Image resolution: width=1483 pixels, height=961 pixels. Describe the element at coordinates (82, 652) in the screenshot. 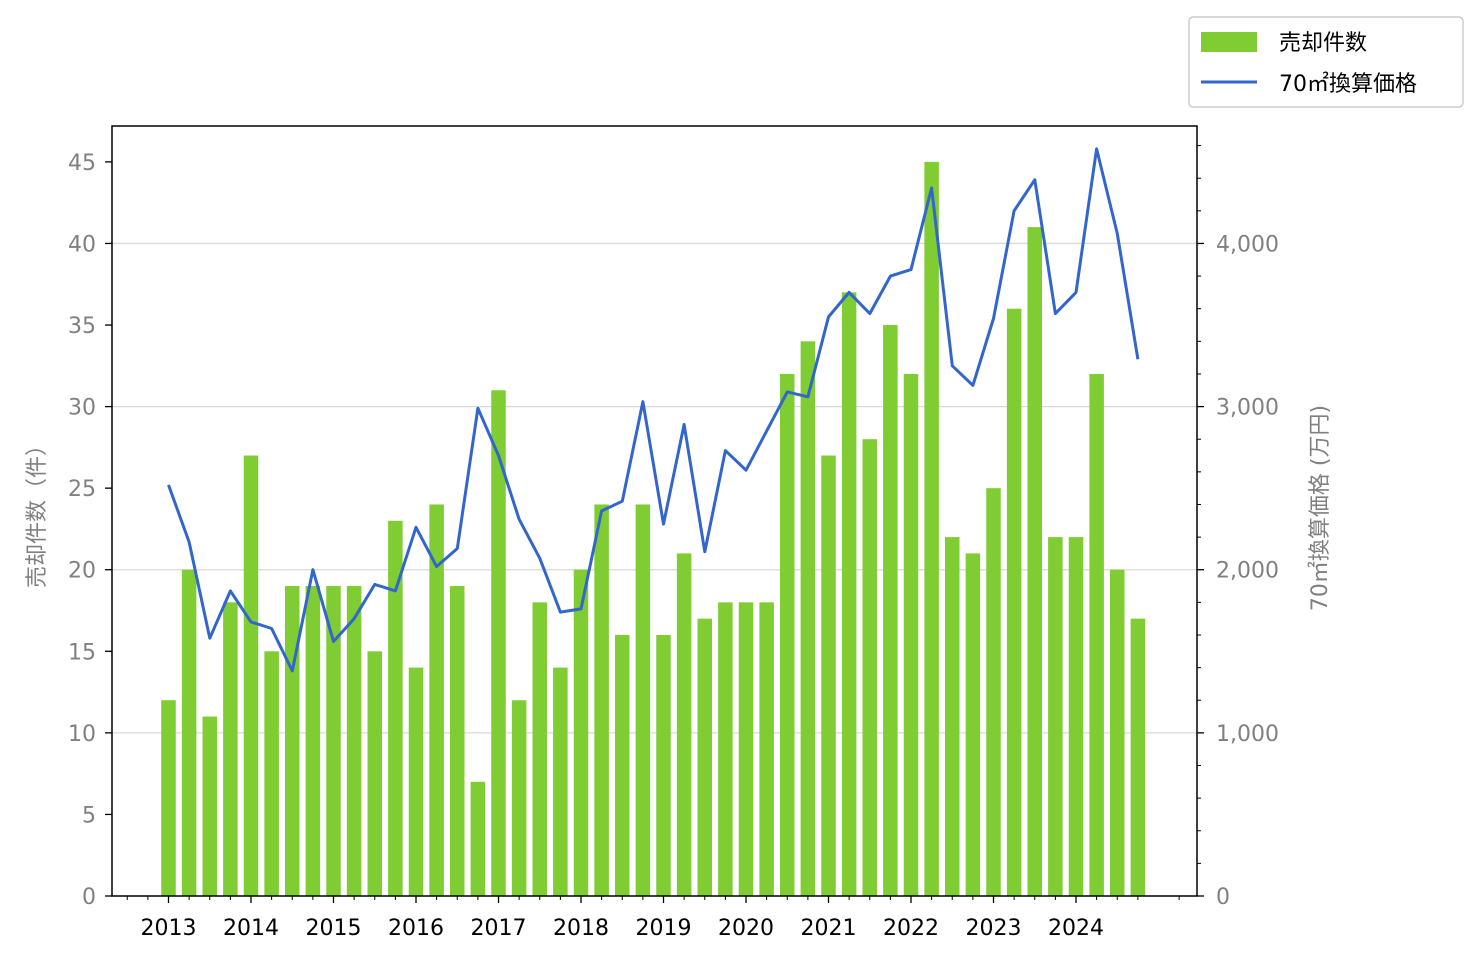

I see `y-tick-label-left: 15` at that location.